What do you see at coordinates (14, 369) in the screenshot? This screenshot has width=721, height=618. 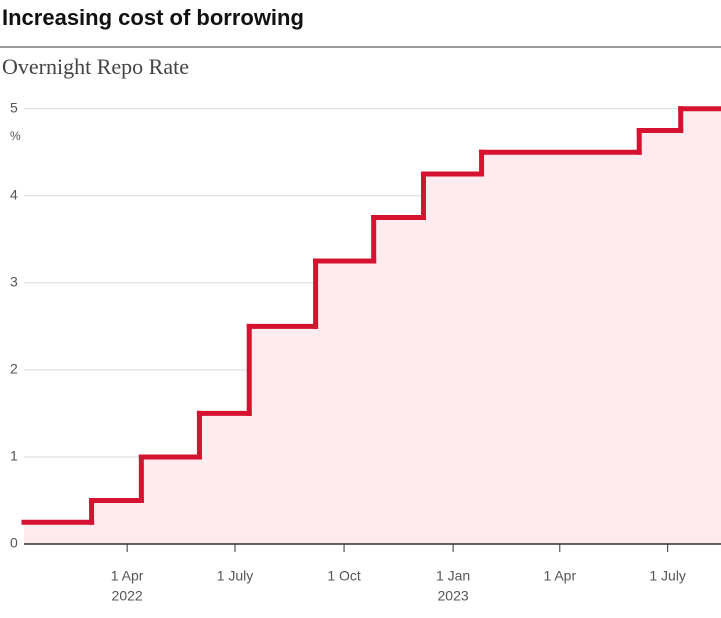 I see `y-tick-label: 2` at bounding box center [14, 369].